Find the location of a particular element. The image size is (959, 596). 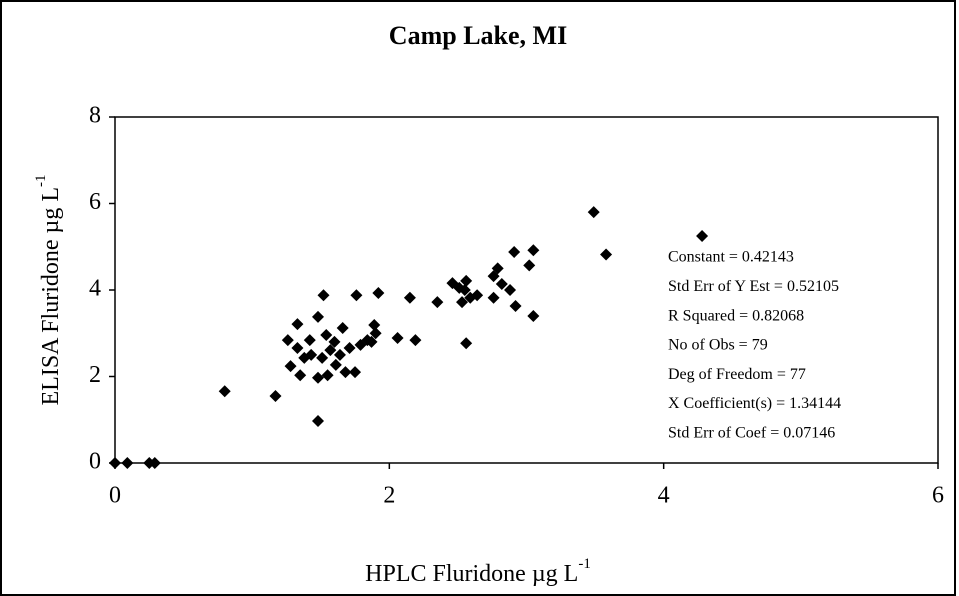

x-tick-label: 6 is located at coordinates (938, 496).